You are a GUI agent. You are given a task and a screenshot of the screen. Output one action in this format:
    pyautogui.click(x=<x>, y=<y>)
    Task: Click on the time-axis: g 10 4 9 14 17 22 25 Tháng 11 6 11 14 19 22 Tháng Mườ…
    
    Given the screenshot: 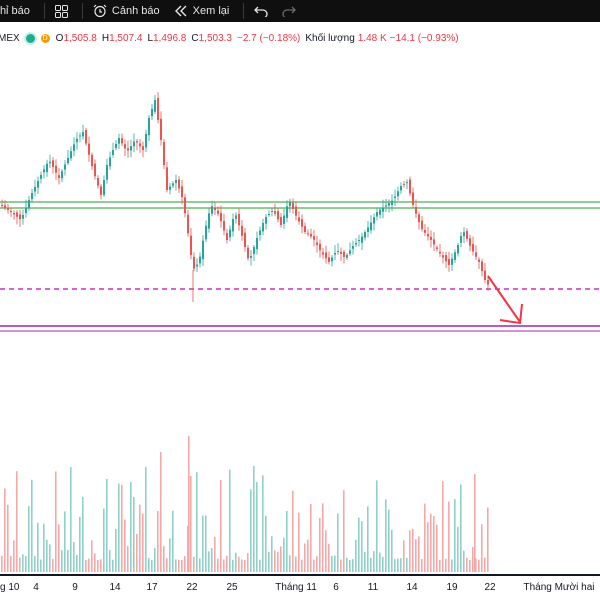 What is the action you would take?
    pyautogui.click(x=300, y=588)
    